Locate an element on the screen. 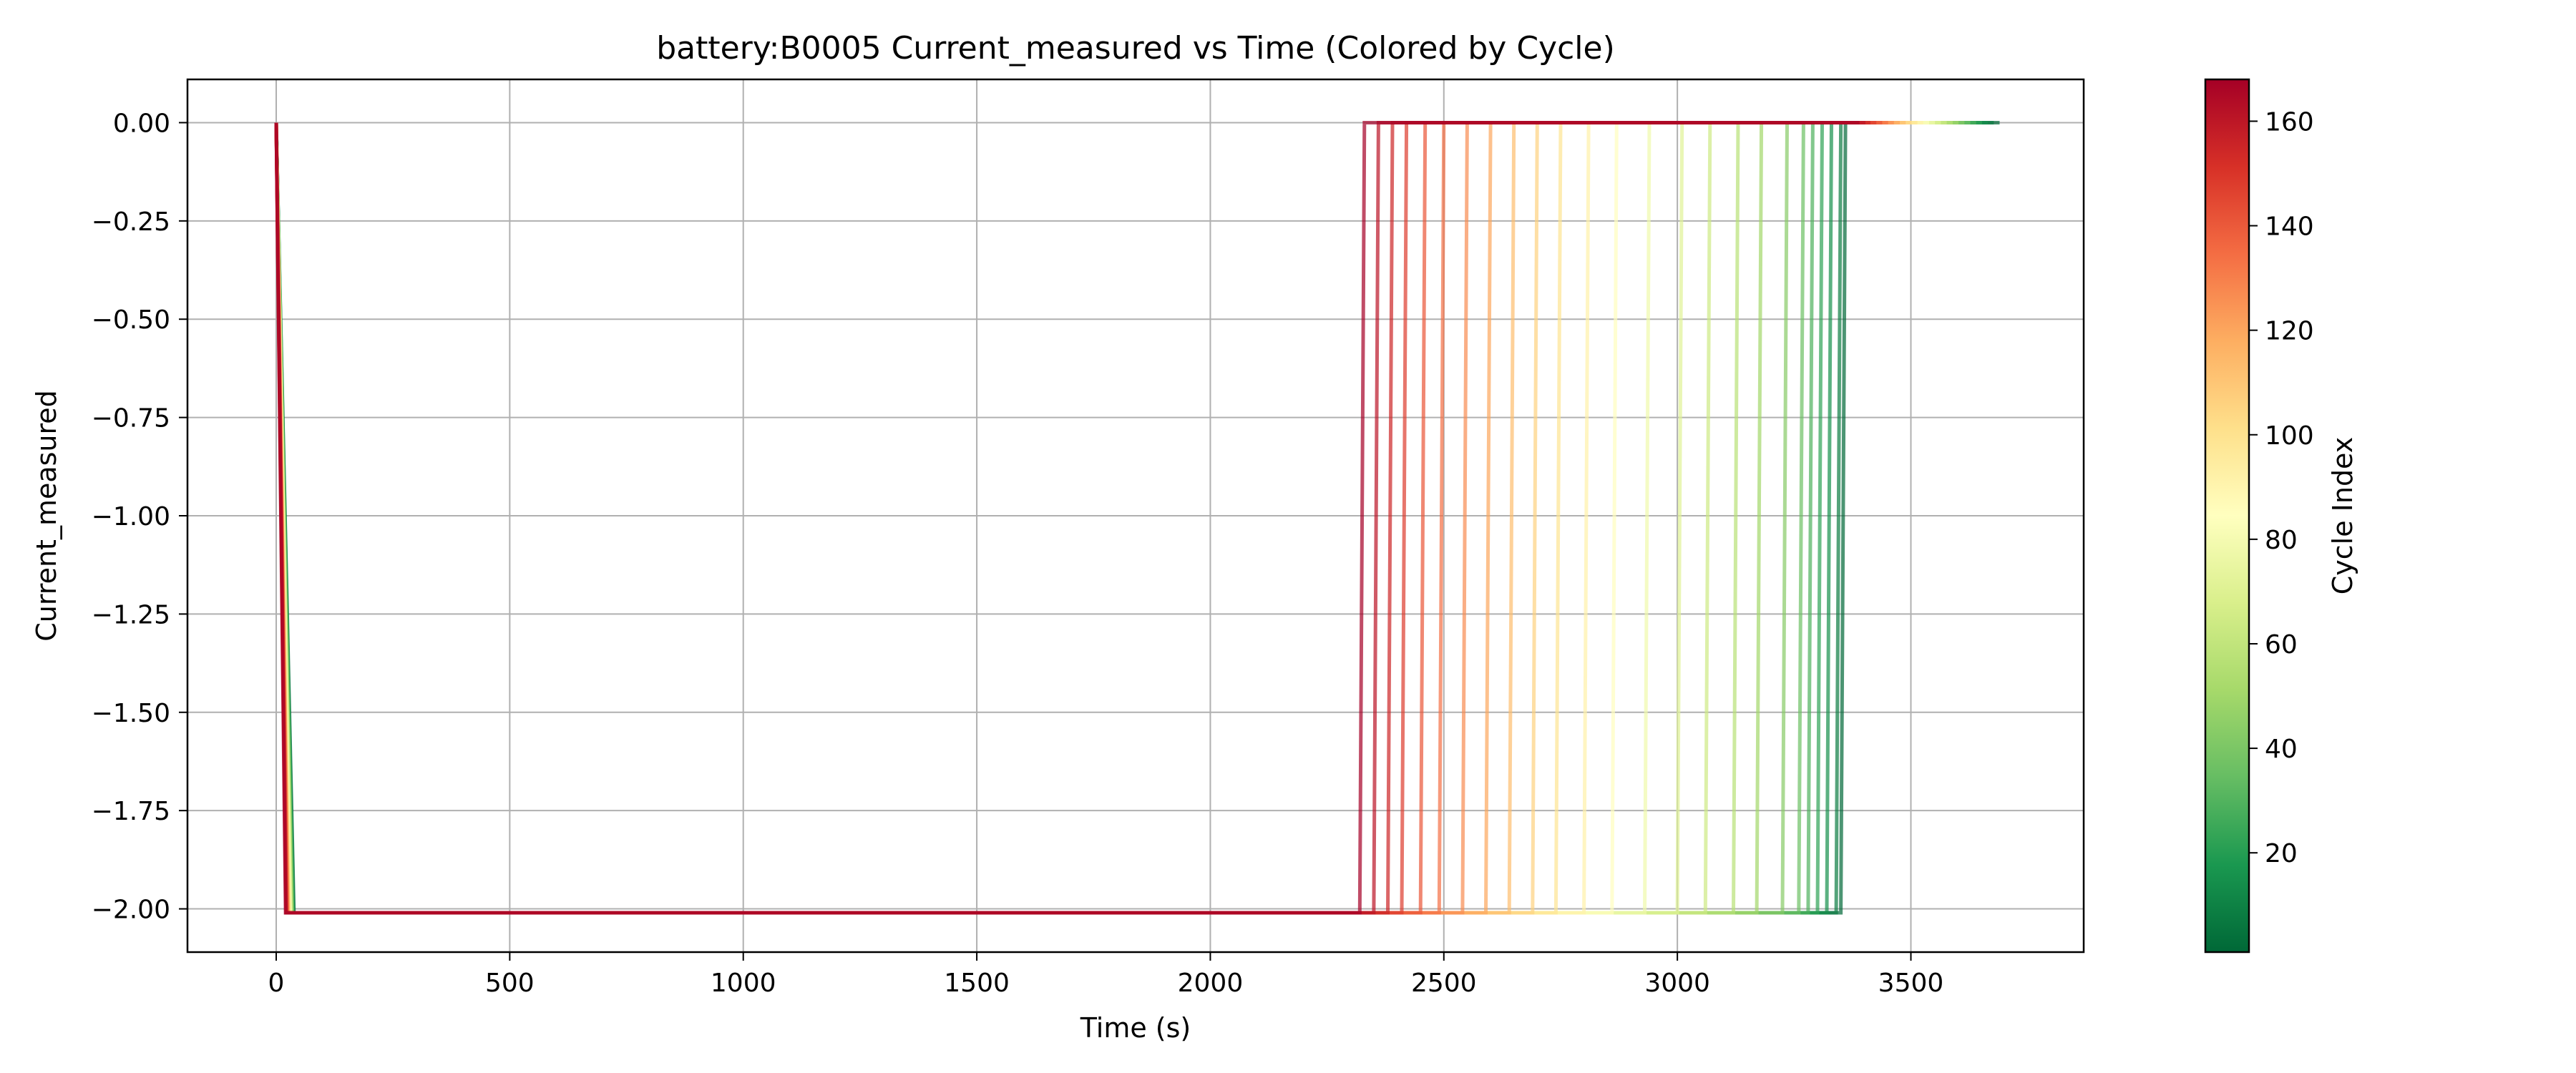 This screenshot has width=2576, height=1073. x-tick-label: 500 is located at coordinates (510, 983).